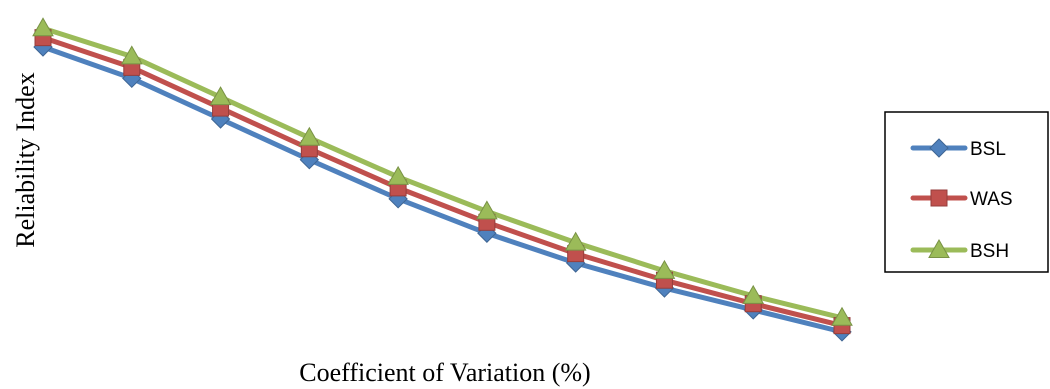  Describe the element at coordinates (989, 251) in the screenshot. I see `legend-label-bsh: BSH` at that location.